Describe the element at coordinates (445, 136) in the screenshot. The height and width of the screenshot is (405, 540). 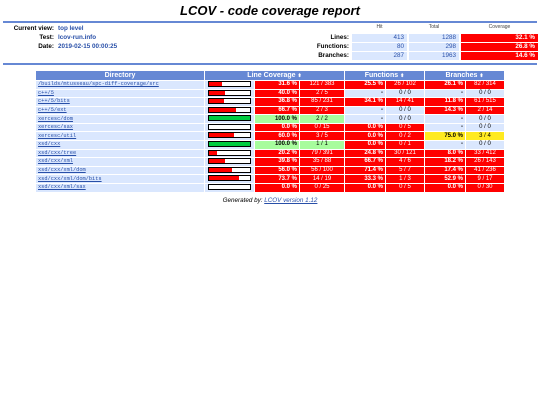
I see `branch-coverage-percent: 75.0 %` at that location.